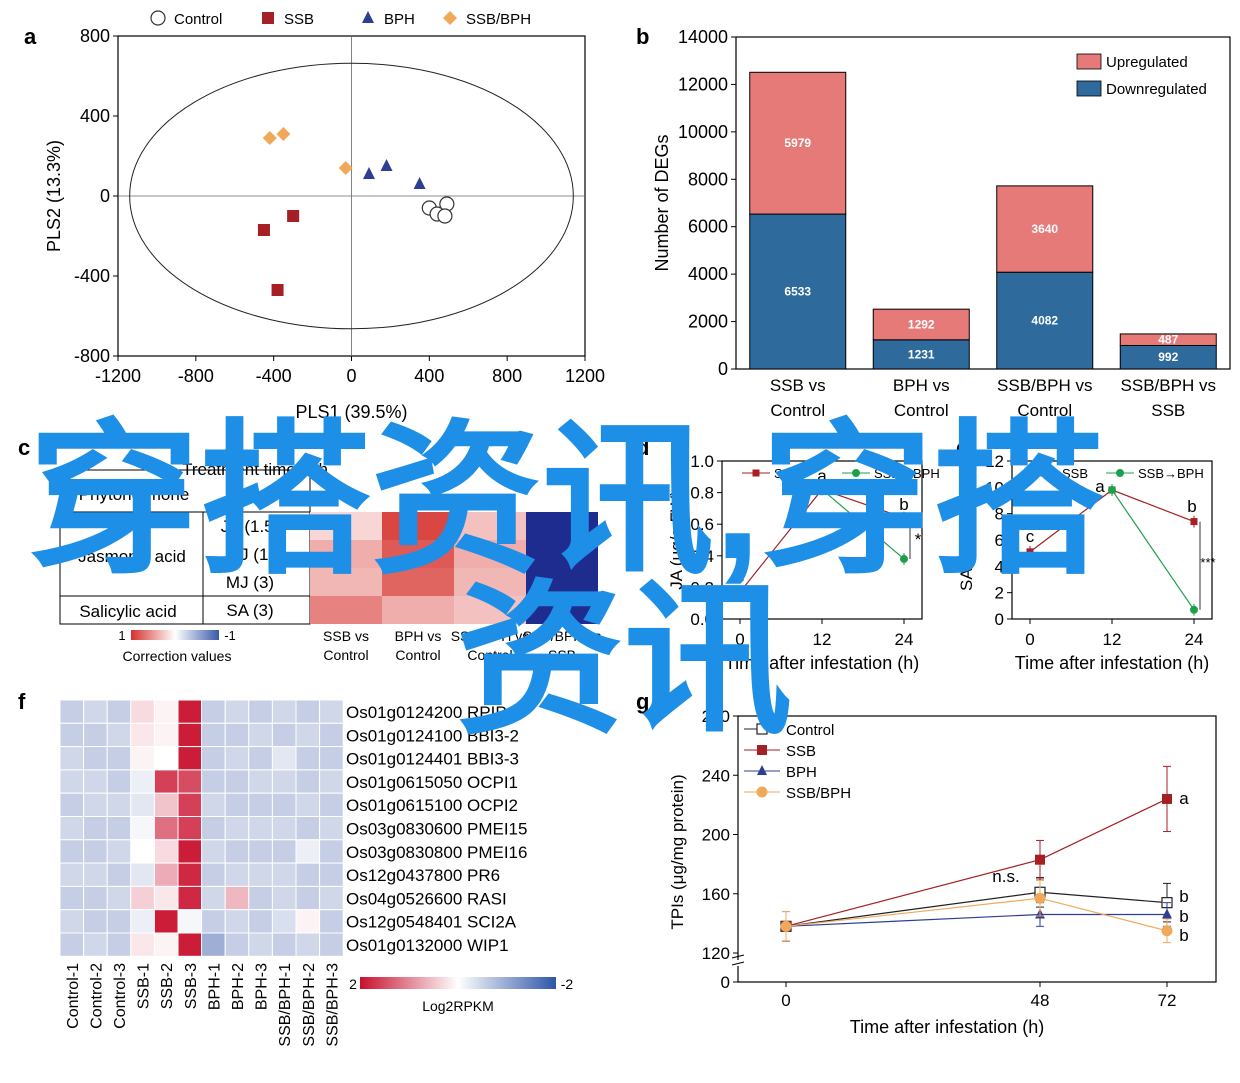 Image resolution: width=1240 pixels, height=1083 pixels. I want to click on gene-label: Os04g0526600 RASI, so click(426, 898).